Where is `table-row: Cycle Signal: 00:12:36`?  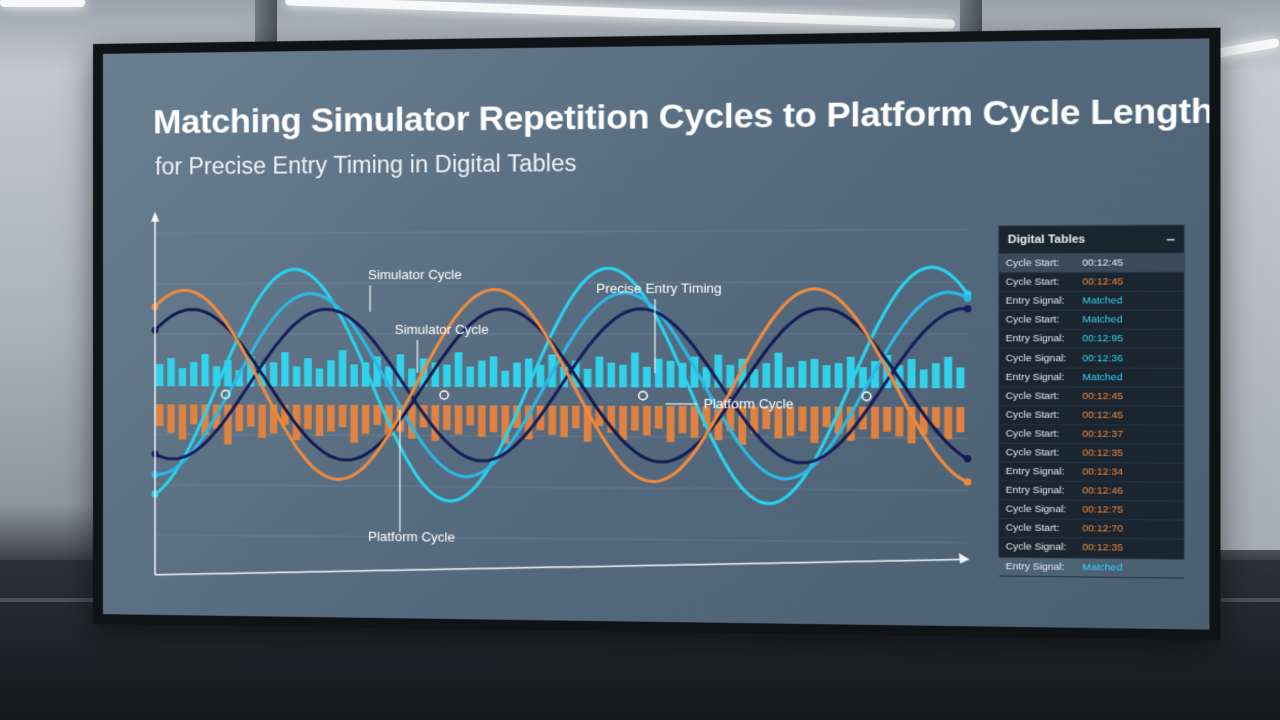 table-row: Cycle Signal: 00:12:36 is located at coordinates (1091, 358).